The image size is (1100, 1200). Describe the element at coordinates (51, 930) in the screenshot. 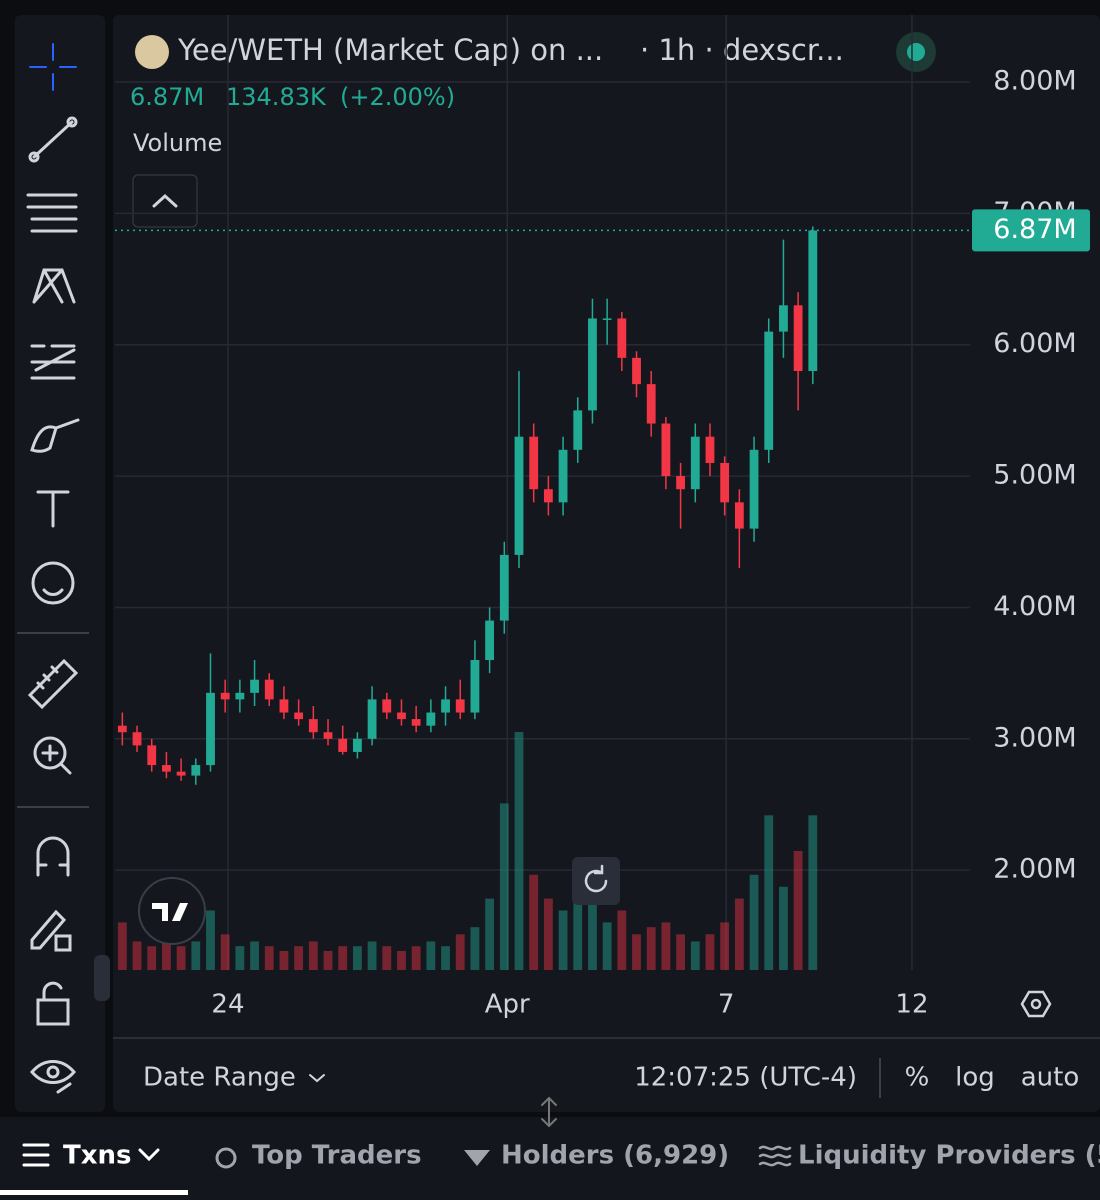

I see `lock-draw-icon` at that location.